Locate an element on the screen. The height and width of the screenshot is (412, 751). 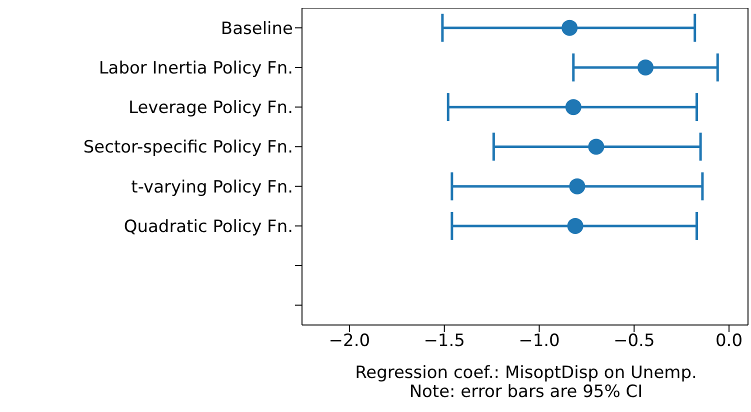
y-tick-label: t-varying Policy Fn. is located at coordinates (212, 187).